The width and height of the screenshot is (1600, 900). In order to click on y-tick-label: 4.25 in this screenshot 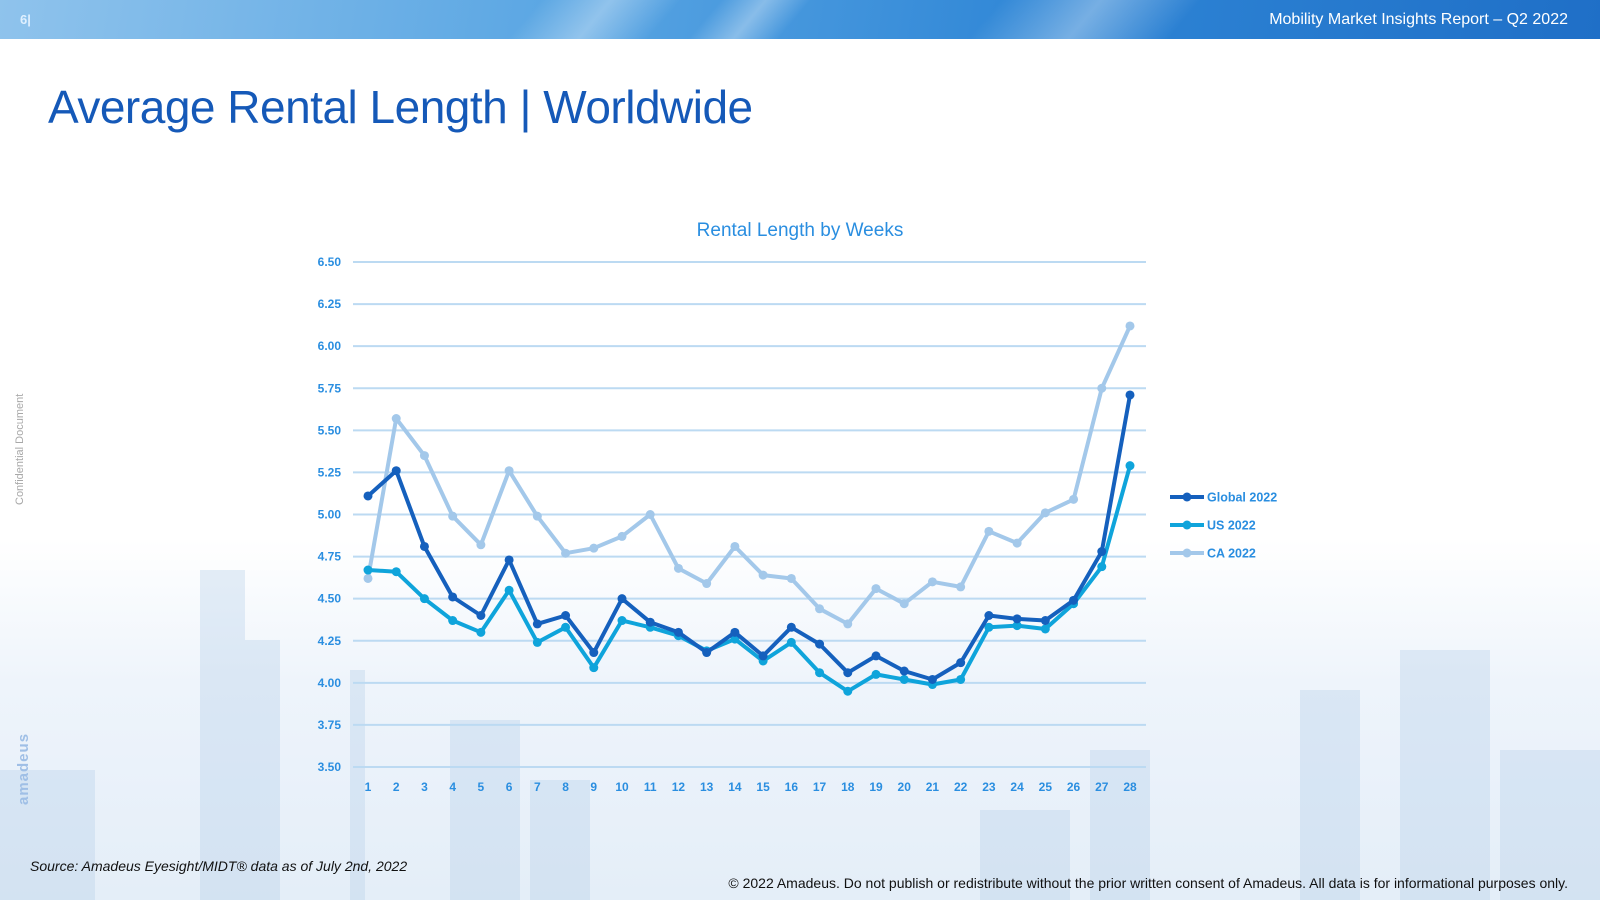, I will do `click(330, 641)`.